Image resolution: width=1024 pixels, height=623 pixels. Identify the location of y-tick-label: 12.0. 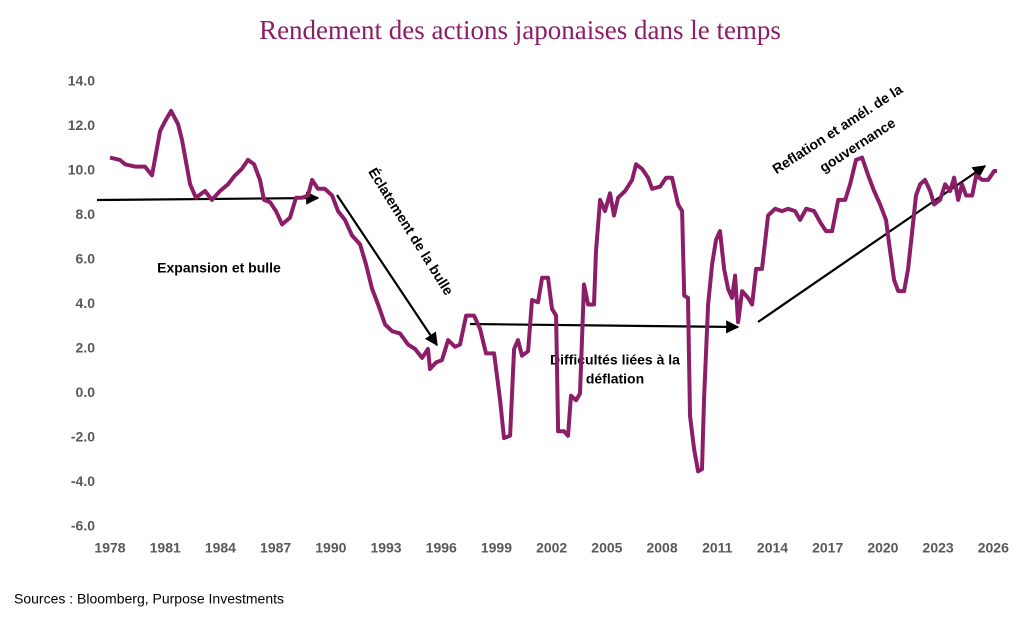
(81, 125).